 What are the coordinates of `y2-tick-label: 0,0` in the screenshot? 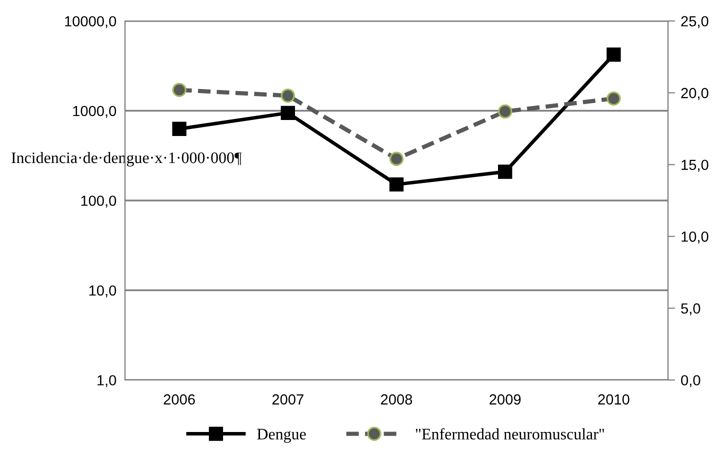 It's located at (690, 381).